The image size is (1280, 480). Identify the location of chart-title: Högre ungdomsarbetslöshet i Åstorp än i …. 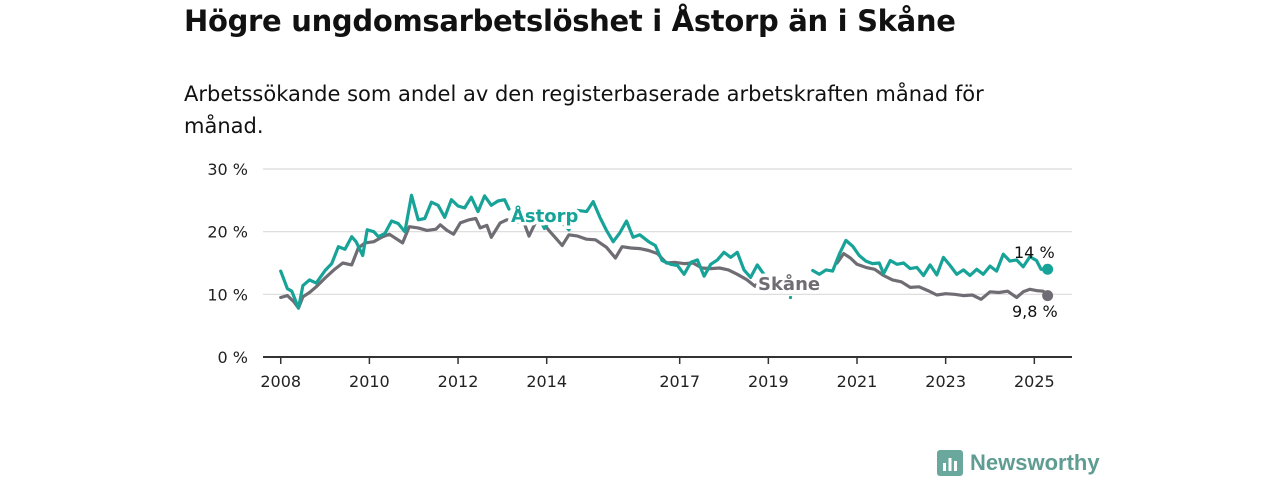
(570, 21).